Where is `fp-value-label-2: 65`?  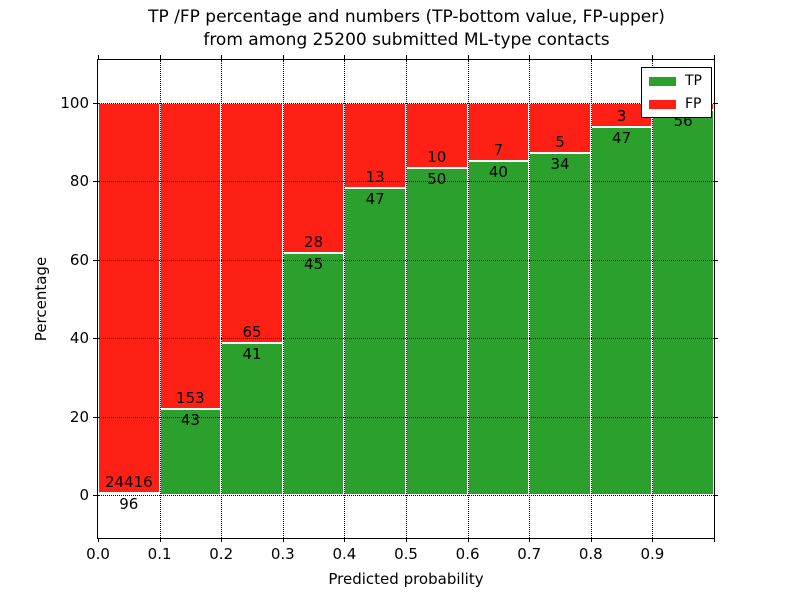
fp-value-label-2: 65 is located at coordinates (252, 332).